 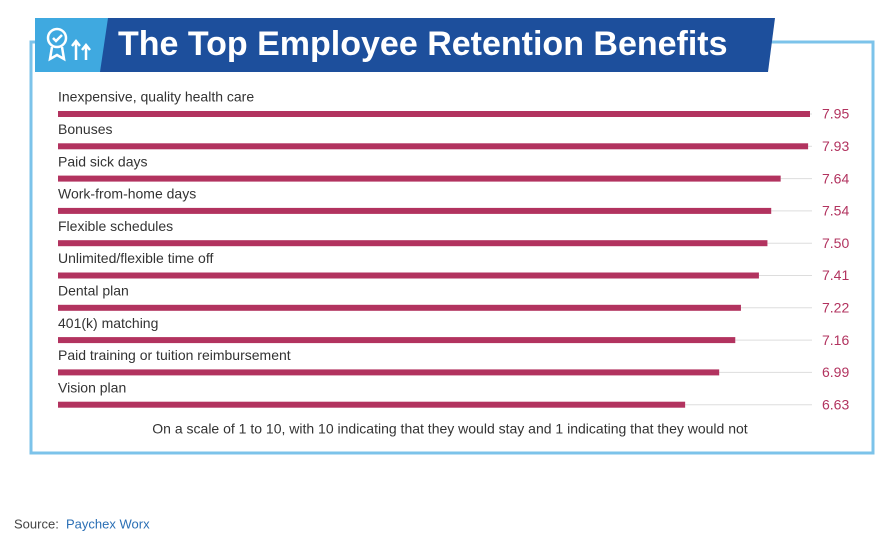 What do you see at coordinates (92, 387) in the screenshot?
I see `category-label: Vision plan` at bounding box center [92, 387].